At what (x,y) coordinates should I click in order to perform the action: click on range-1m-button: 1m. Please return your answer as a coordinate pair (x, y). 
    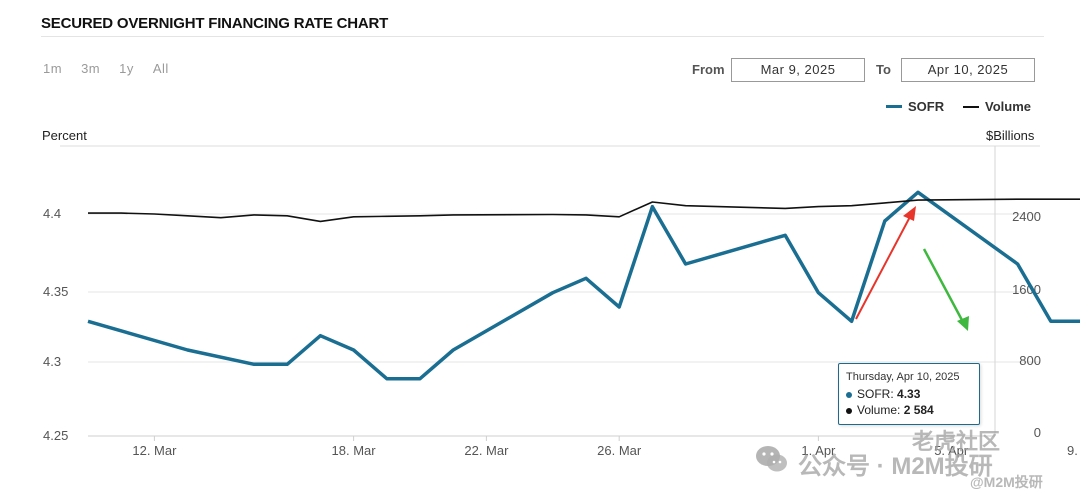
    Looking at the image, I should click on (53, 68).